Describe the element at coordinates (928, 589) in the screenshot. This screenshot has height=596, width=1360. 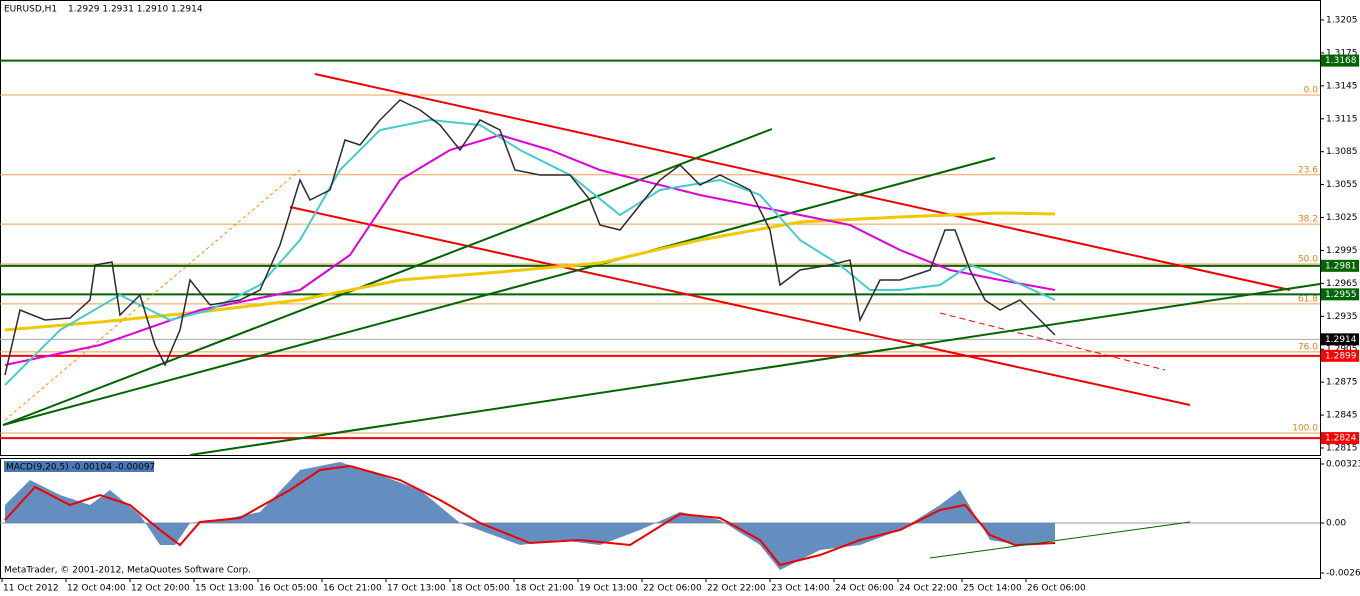
I see `time-label: 24 Oct 22:00` at that location.